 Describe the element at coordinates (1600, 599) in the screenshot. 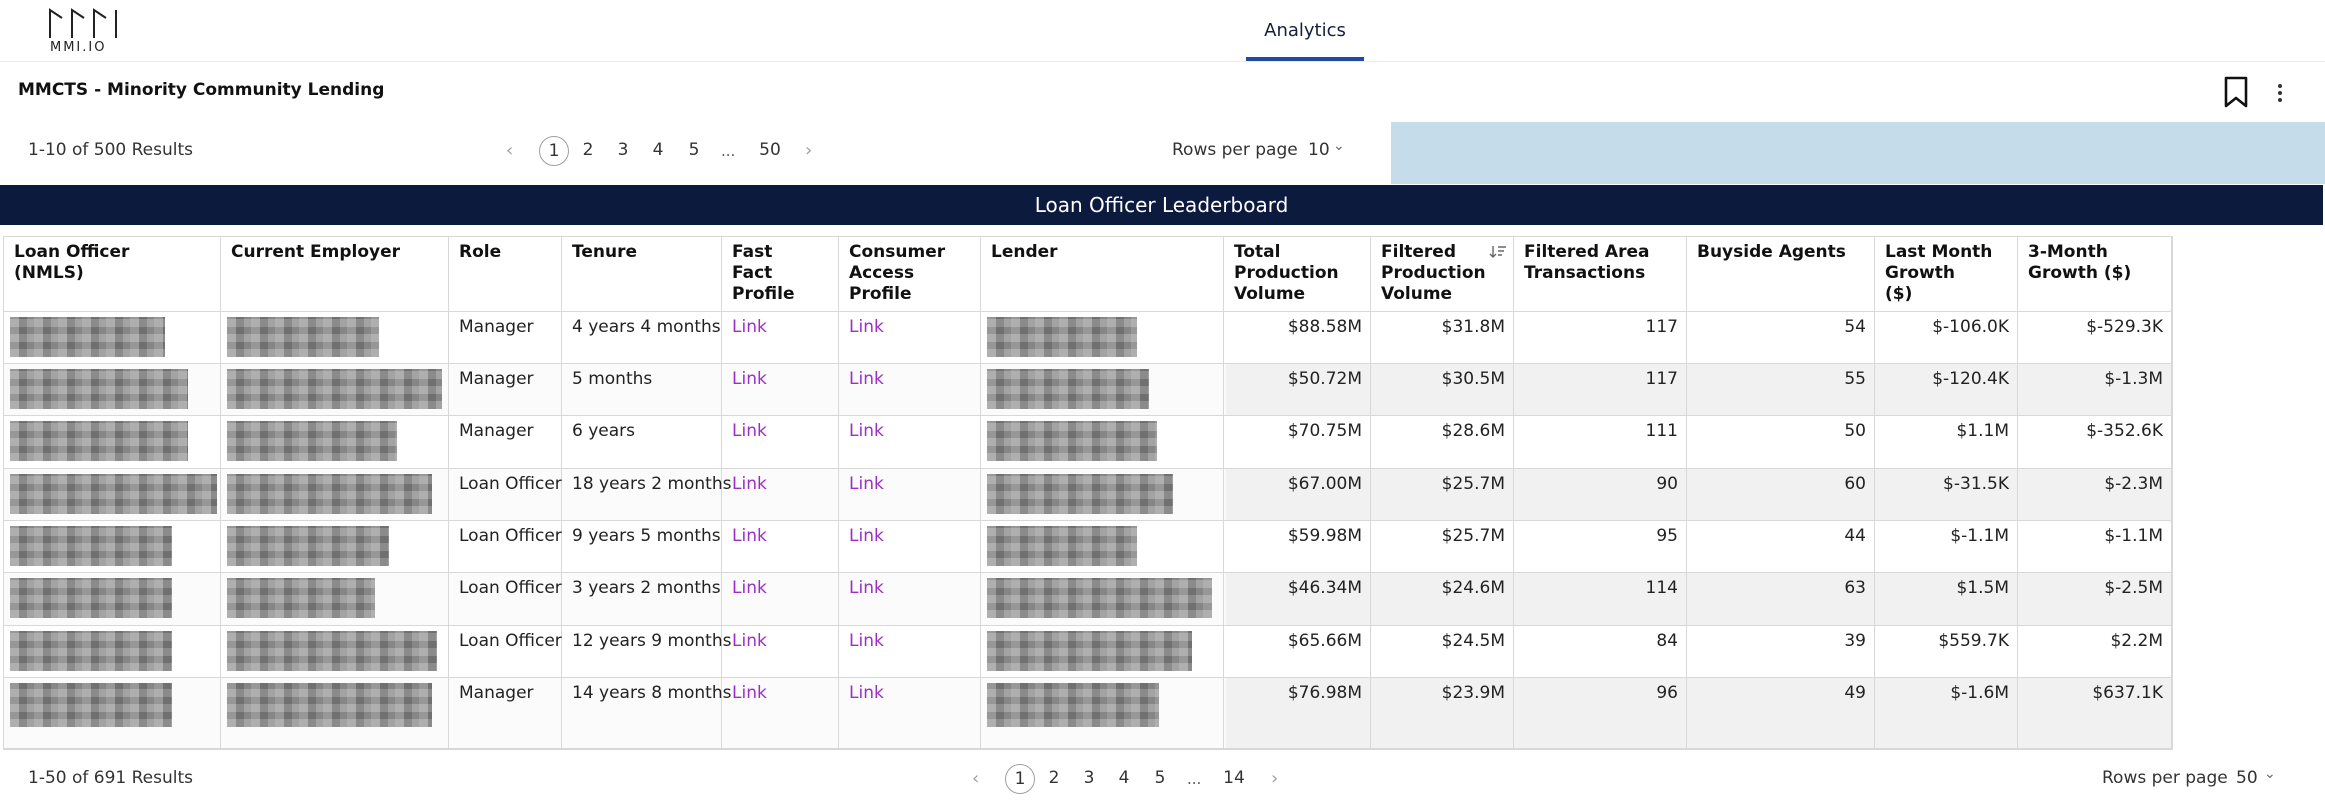

I see `cell-filtered-transactions: 114` at that location.